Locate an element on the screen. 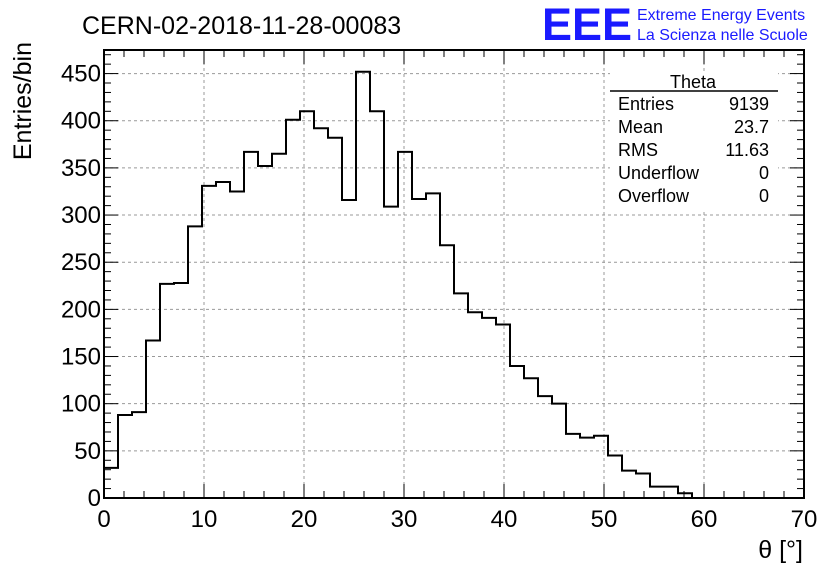 The height and width of the screenshot is (572, 836). y-tick-labels: 0 50 100 150 200 250 300 350 400 450 is located at coordinates (81, 286).